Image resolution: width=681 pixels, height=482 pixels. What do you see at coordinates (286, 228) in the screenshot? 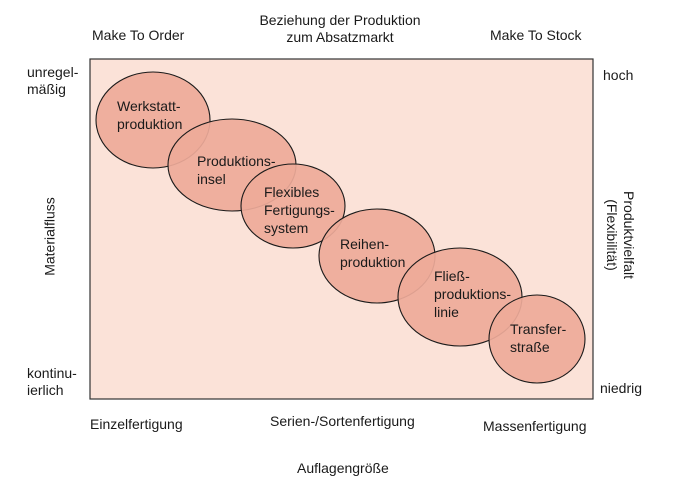
I see `ellipse-label-line: system` at bounding box center [286, 228].